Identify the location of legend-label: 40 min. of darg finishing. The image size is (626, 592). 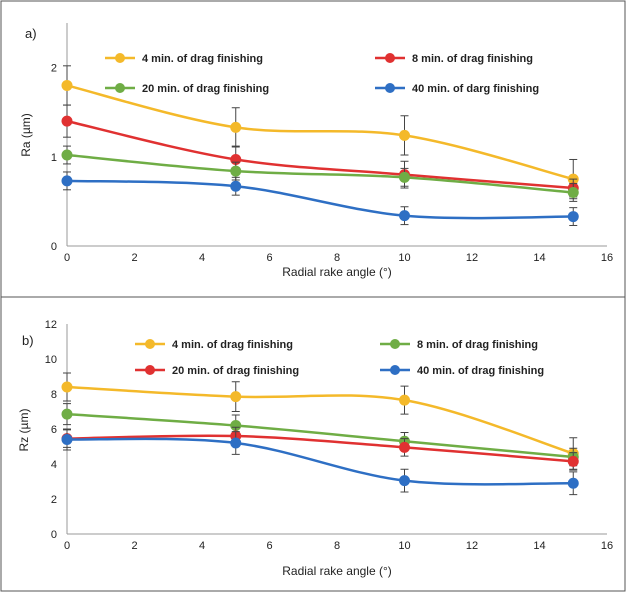
(475, 89).